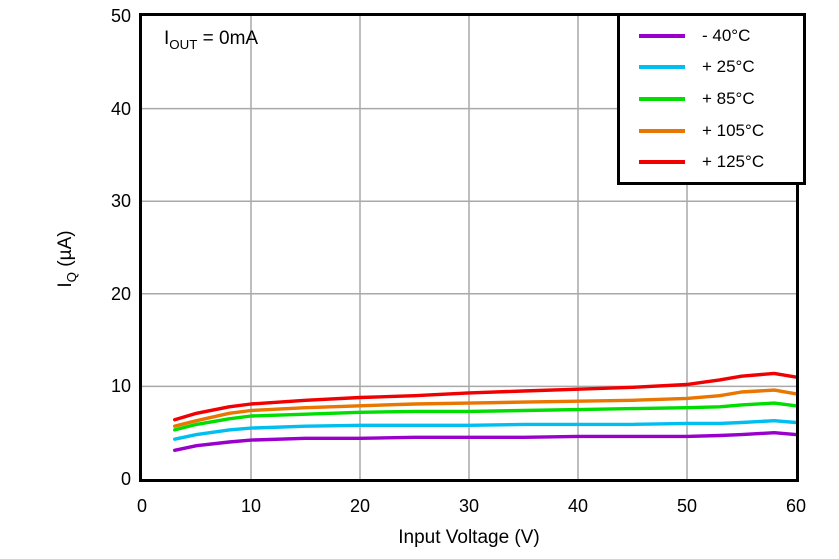 The height and width of the screenshot is (559, 839). I want to click on legend-label: + 105°C, so click(733, 130).